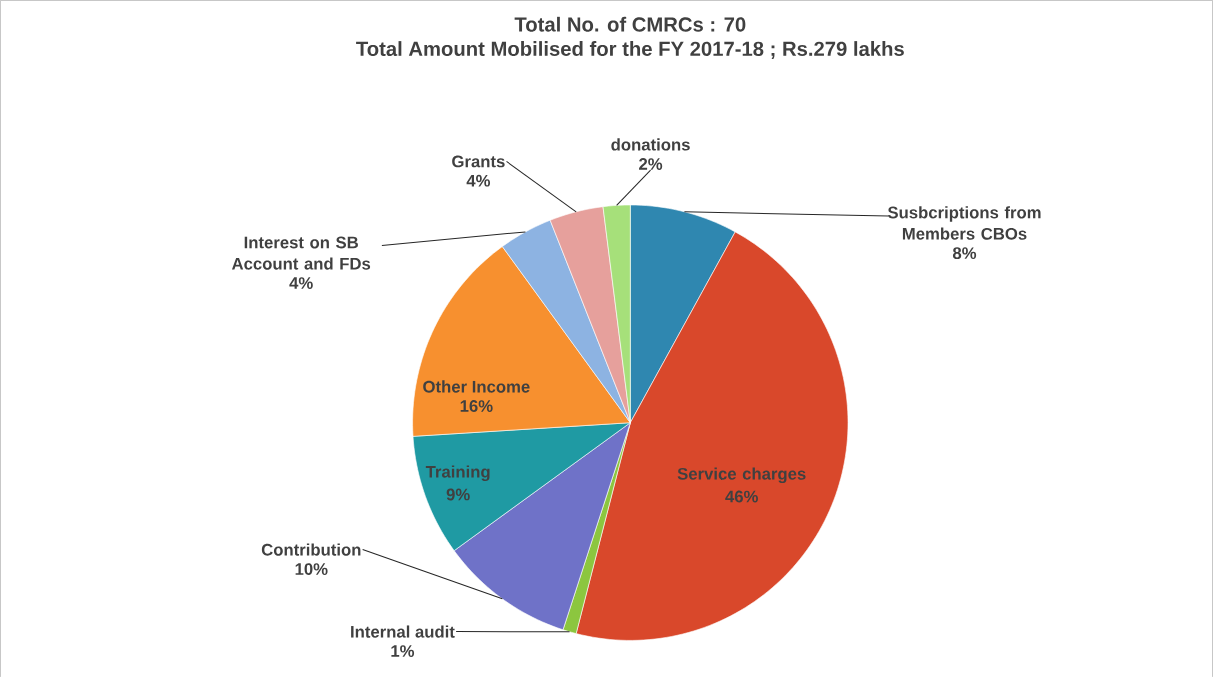 The image size is (1213, 677). What do you see at coordinates (651, 163) in the screenshot?
I see `data-label: 2%` at bounding box center [651, 163].